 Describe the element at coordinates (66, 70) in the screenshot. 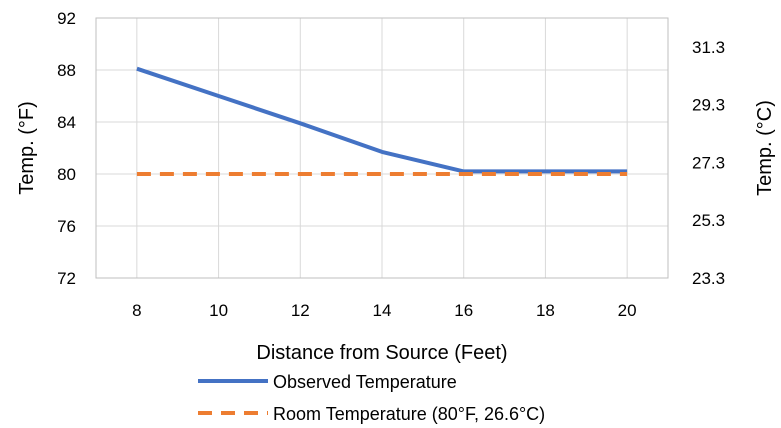

I see `y-tick-label: 88` at that location.